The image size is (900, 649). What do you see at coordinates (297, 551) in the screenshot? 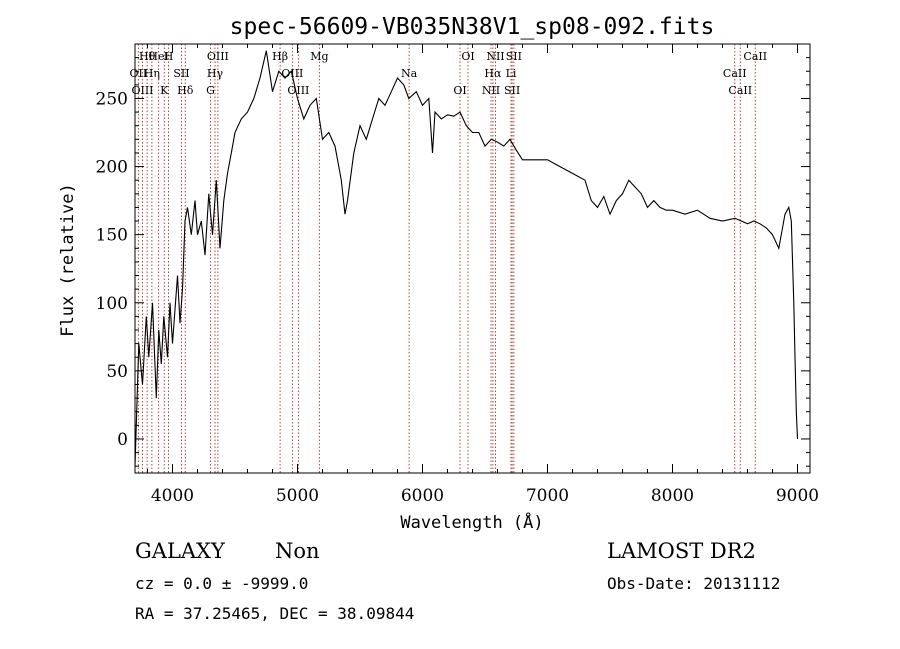
I see `object-subclass: Non` at bounding box center [297, 551].